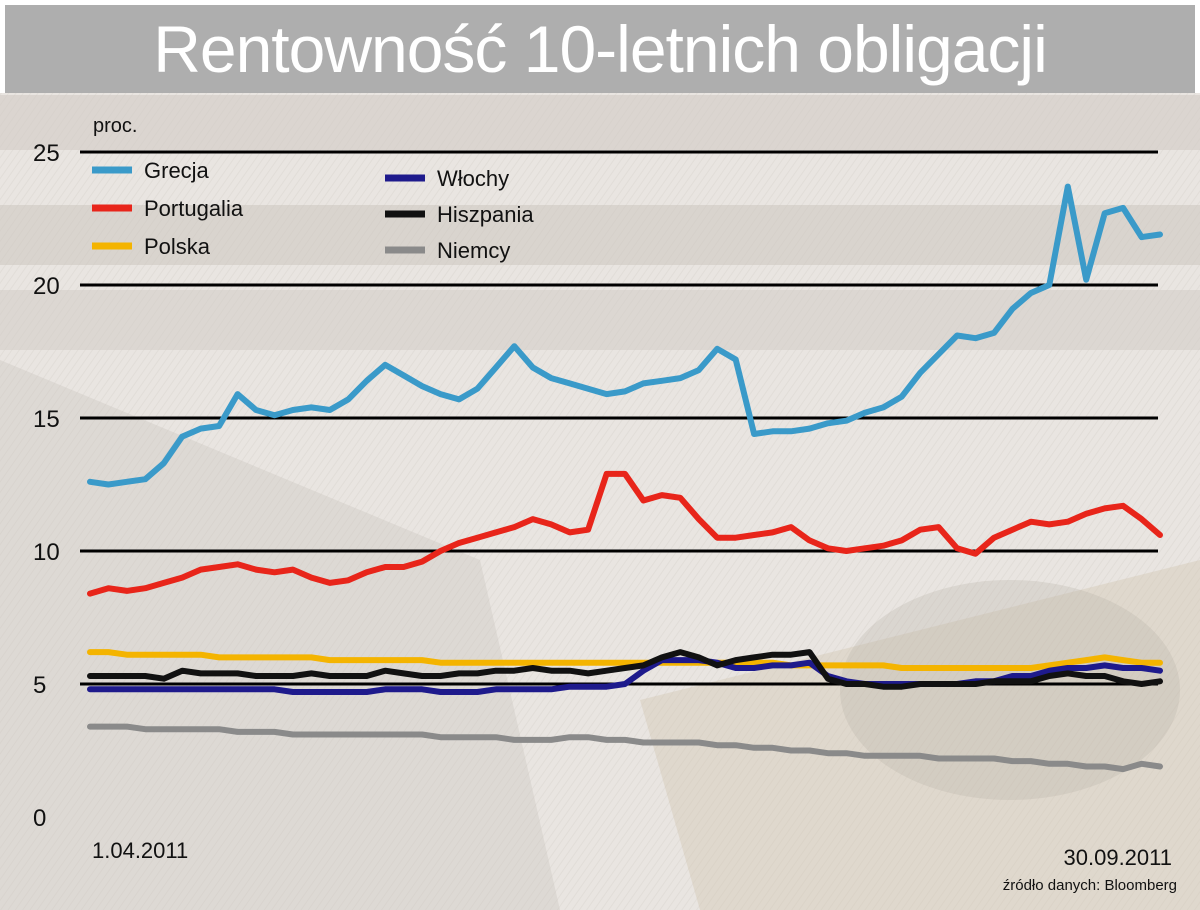 The image size is (1200, 910). Describe the element at coordinates (1118, 857) in the screenshot. I see `x-tick-label: 30.09.2011` at that location.